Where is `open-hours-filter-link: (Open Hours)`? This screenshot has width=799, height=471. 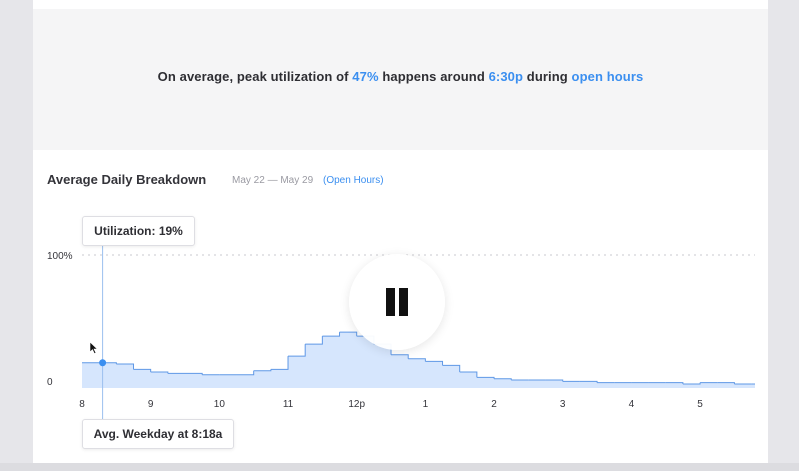
open-hours-filter-link: (Open Hours) is located at coordinates (353, 180).